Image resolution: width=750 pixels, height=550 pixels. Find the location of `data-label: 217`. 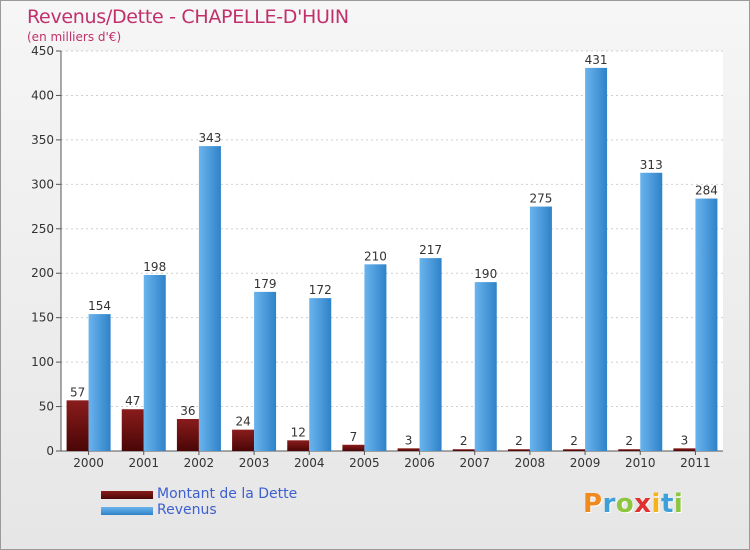

data-label: 217 is located at coordinates (430, 250).